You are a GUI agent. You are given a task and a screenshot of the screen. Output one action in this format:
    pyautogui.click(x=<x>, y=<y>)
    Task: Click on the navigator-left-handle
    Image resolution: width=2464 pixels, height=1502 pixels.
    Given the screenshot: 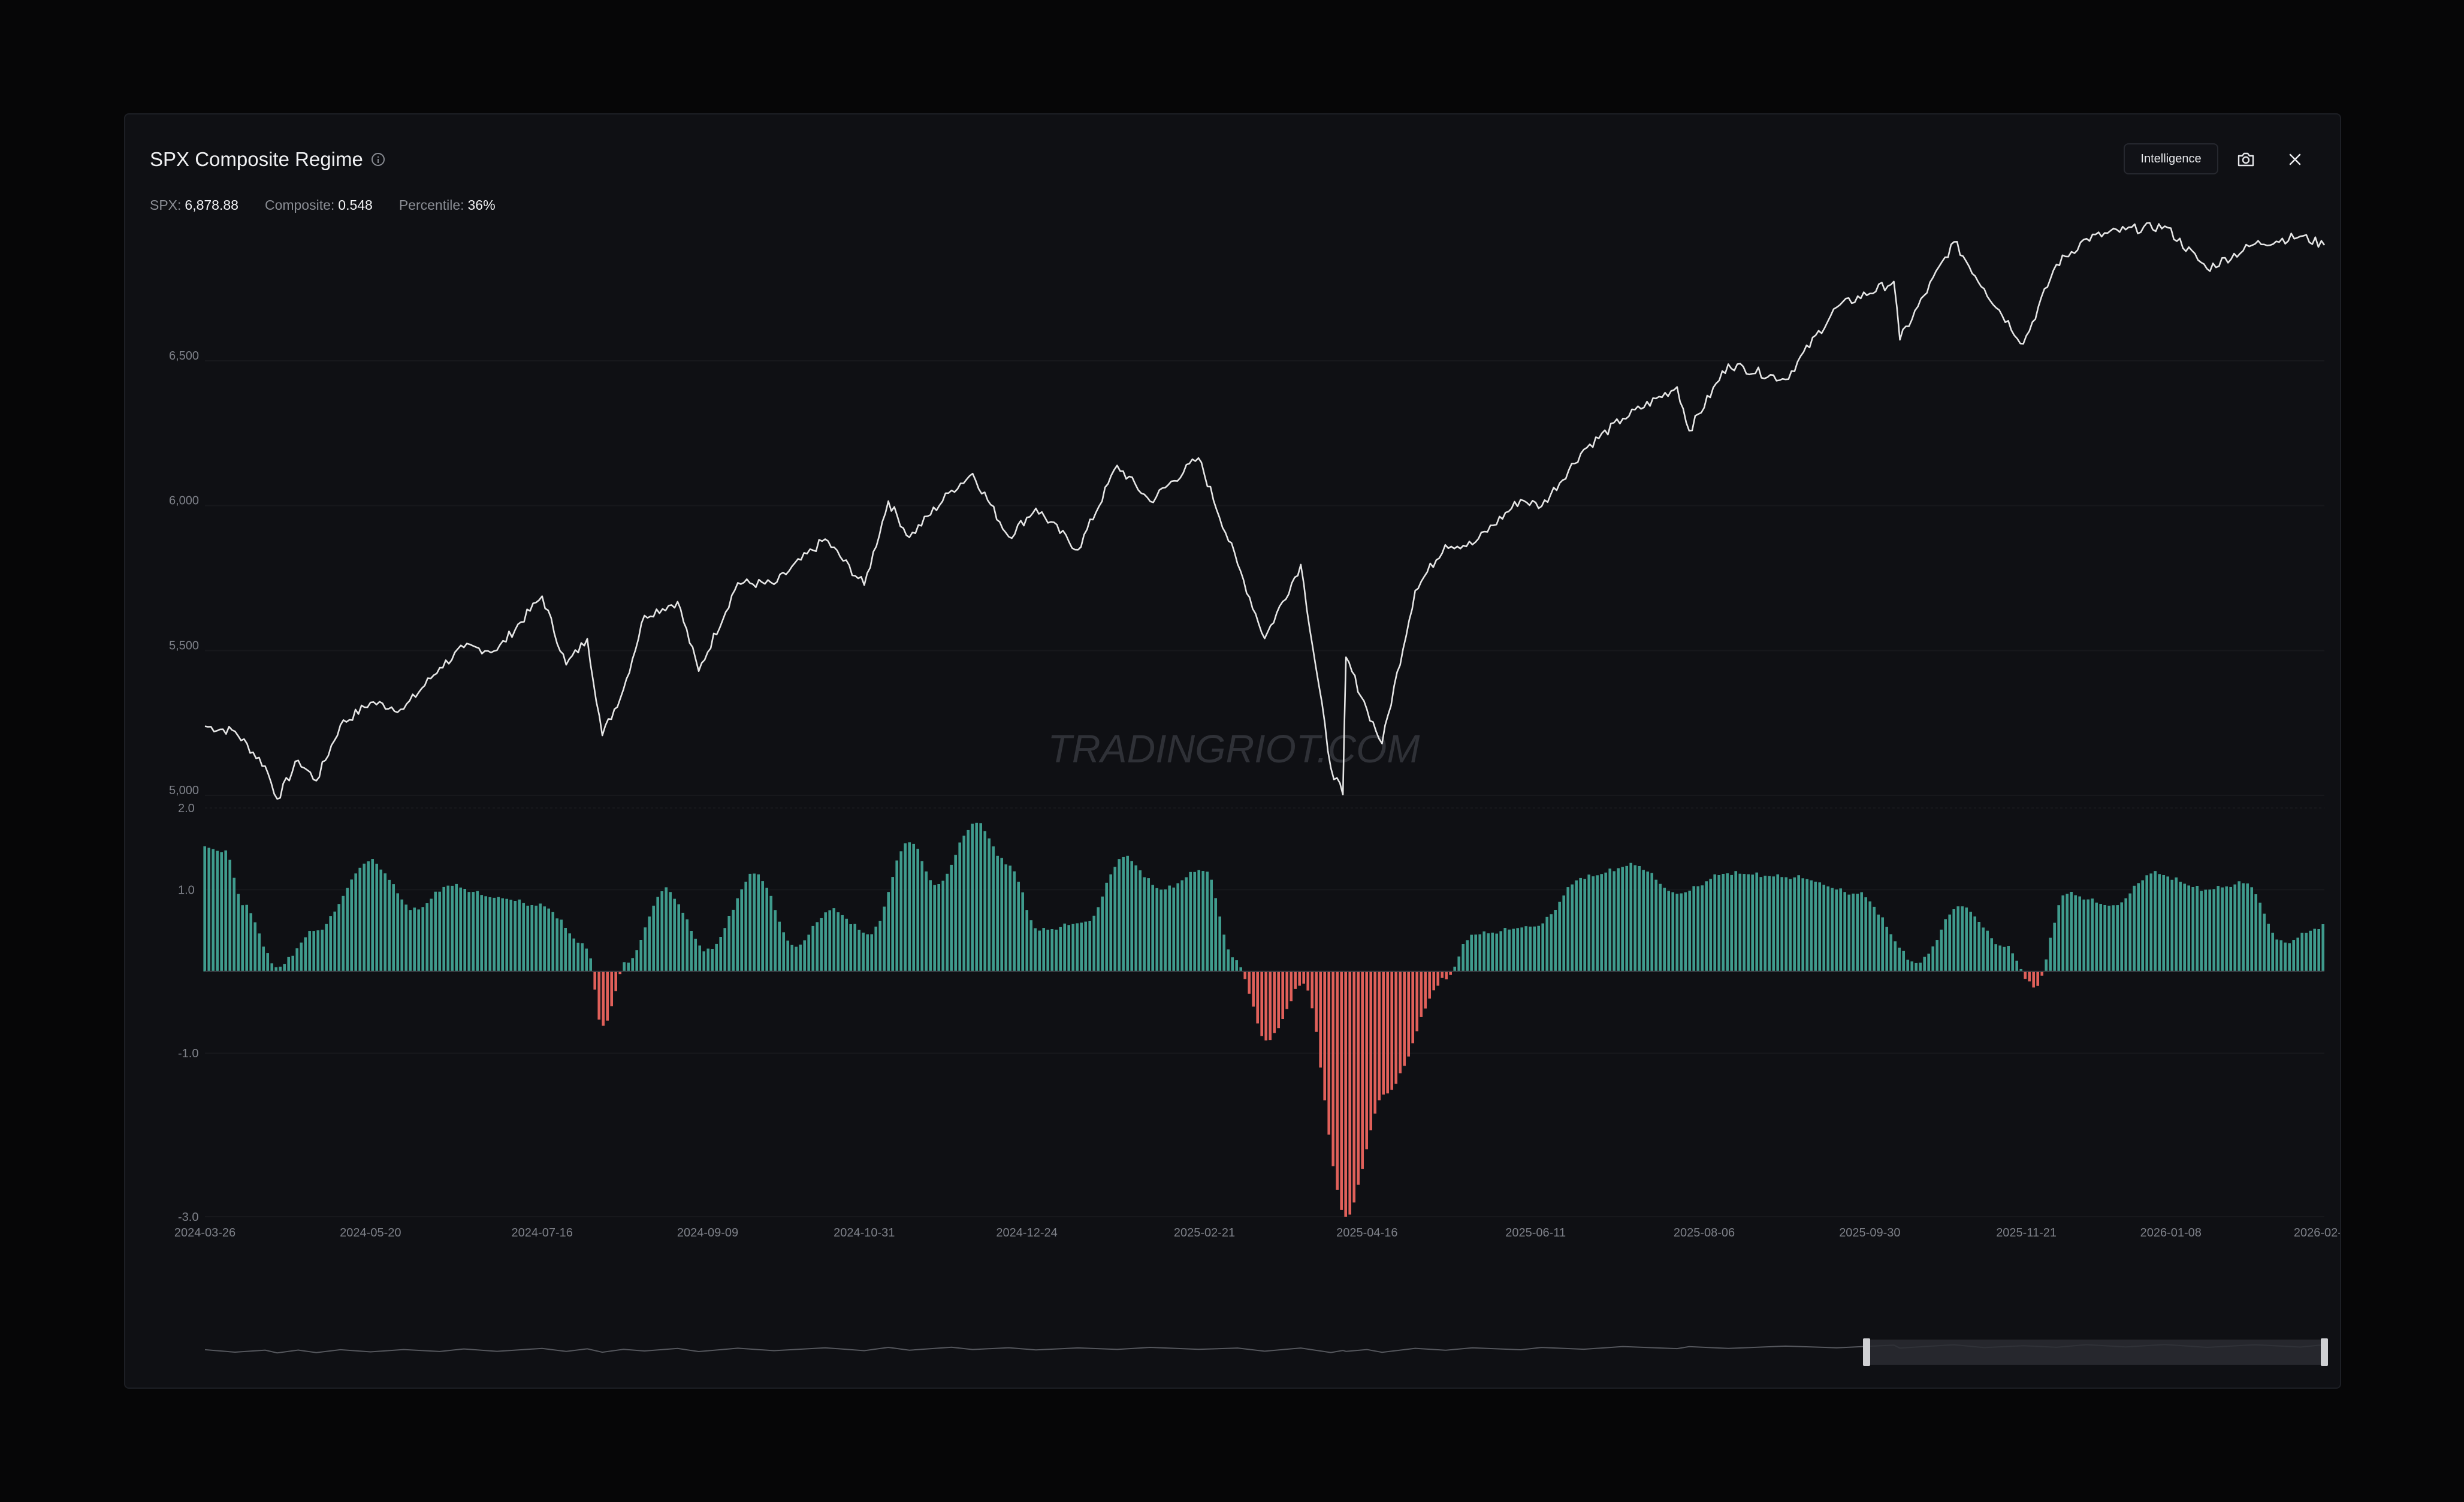 What is the action you would take?
    pyautogui.click(x=1866, y=1352)
    